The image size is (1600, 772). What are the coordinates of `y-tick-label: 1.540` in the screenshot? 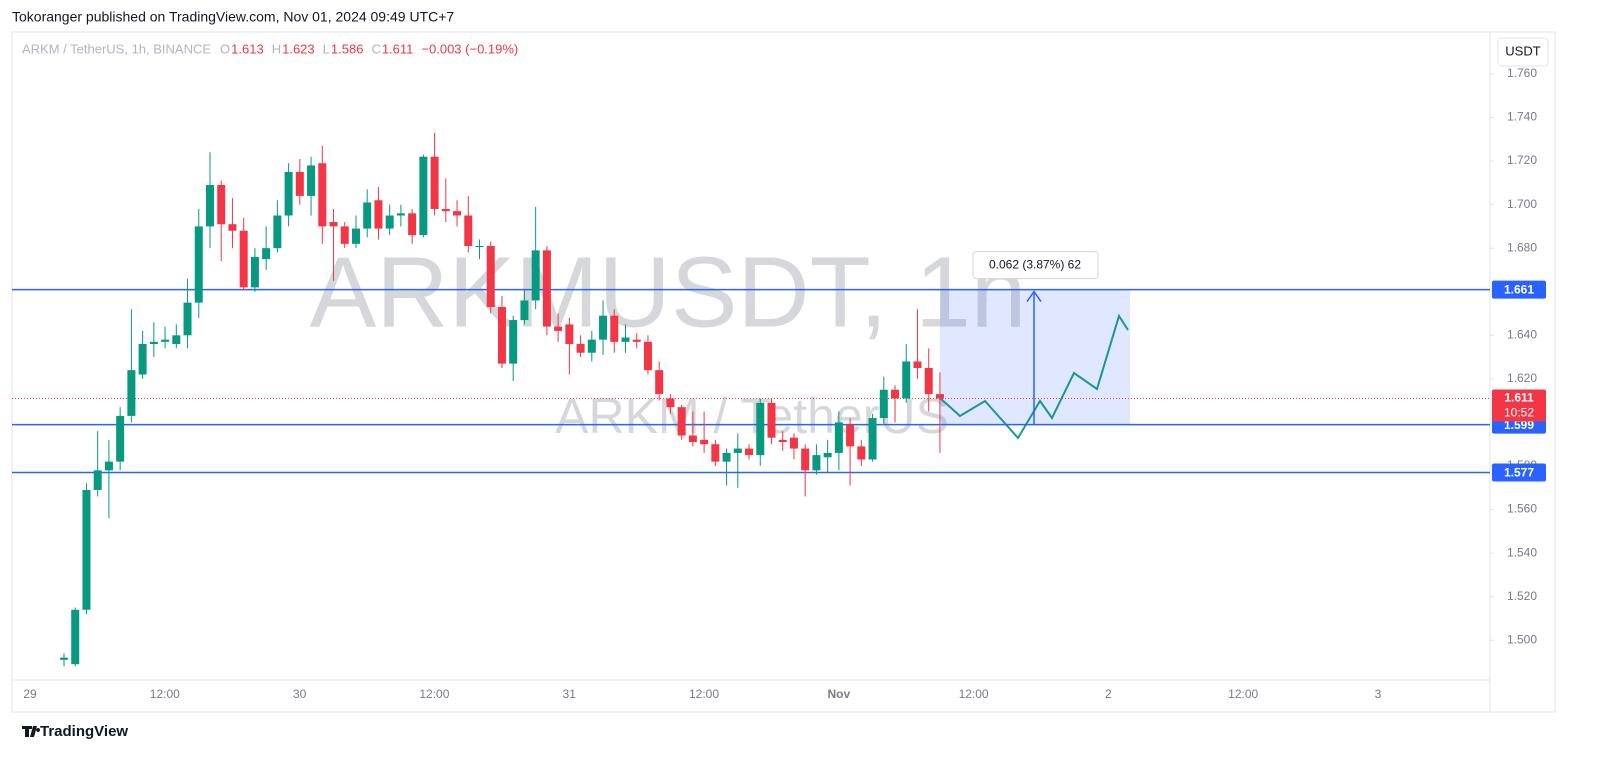 It's located at (1522, 552).